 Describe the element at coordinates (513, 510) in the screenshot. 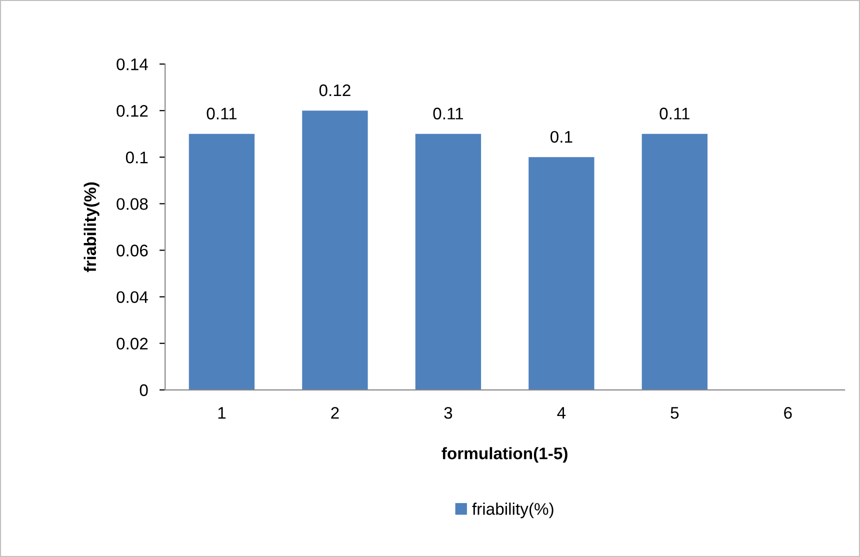

I see `legend-label: friability(%)` at that location.